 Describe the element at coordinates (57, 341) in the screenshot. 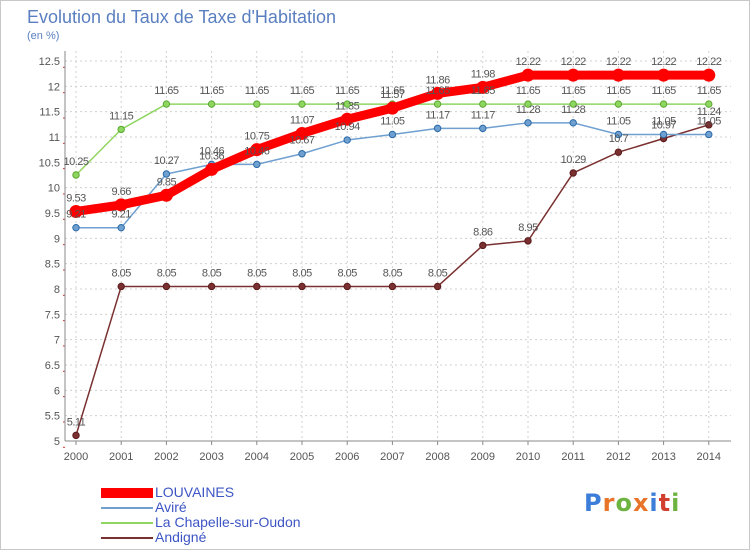

I see `y-tick-label: 7` at that location.